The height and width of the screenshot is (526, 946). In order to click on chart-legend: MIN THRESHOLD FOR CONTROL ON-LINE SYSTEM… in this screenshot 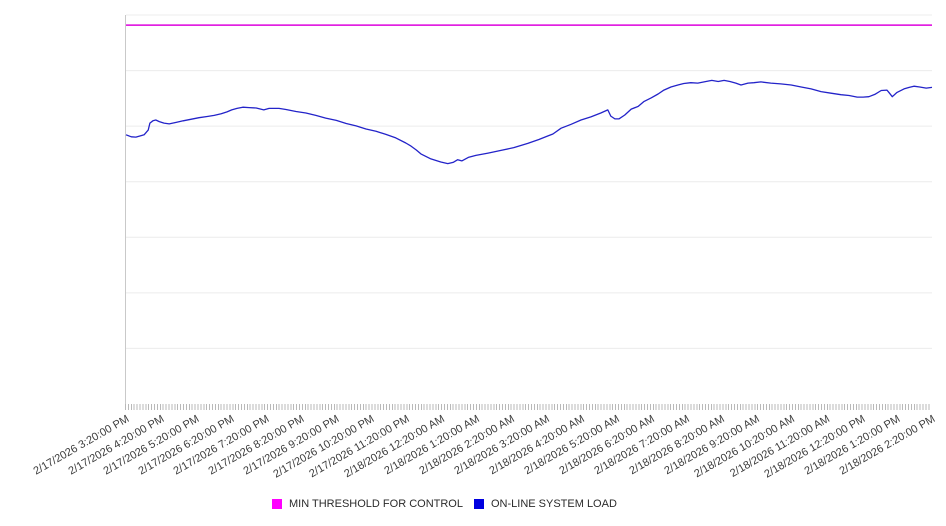, I will do `click(444, 504)`.